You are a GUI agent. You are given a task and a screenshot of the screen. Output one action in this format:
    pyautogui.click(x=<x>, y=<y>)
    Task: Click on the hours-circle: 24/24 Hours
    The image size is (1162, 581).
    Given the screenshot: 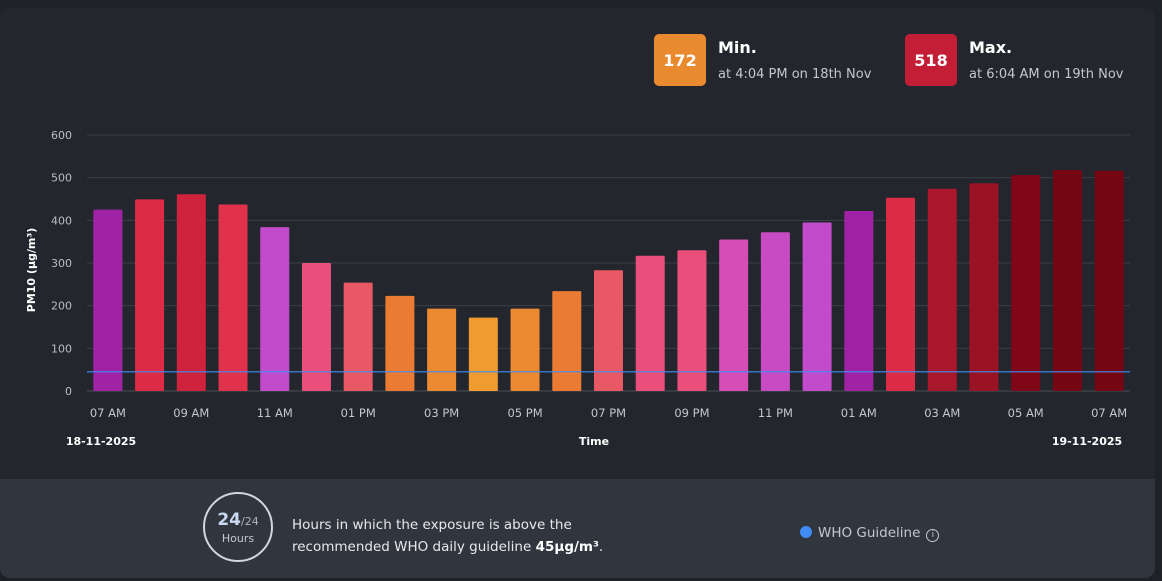 What is the action you would take?
    pyautogui.click(x=238, y=527)
    